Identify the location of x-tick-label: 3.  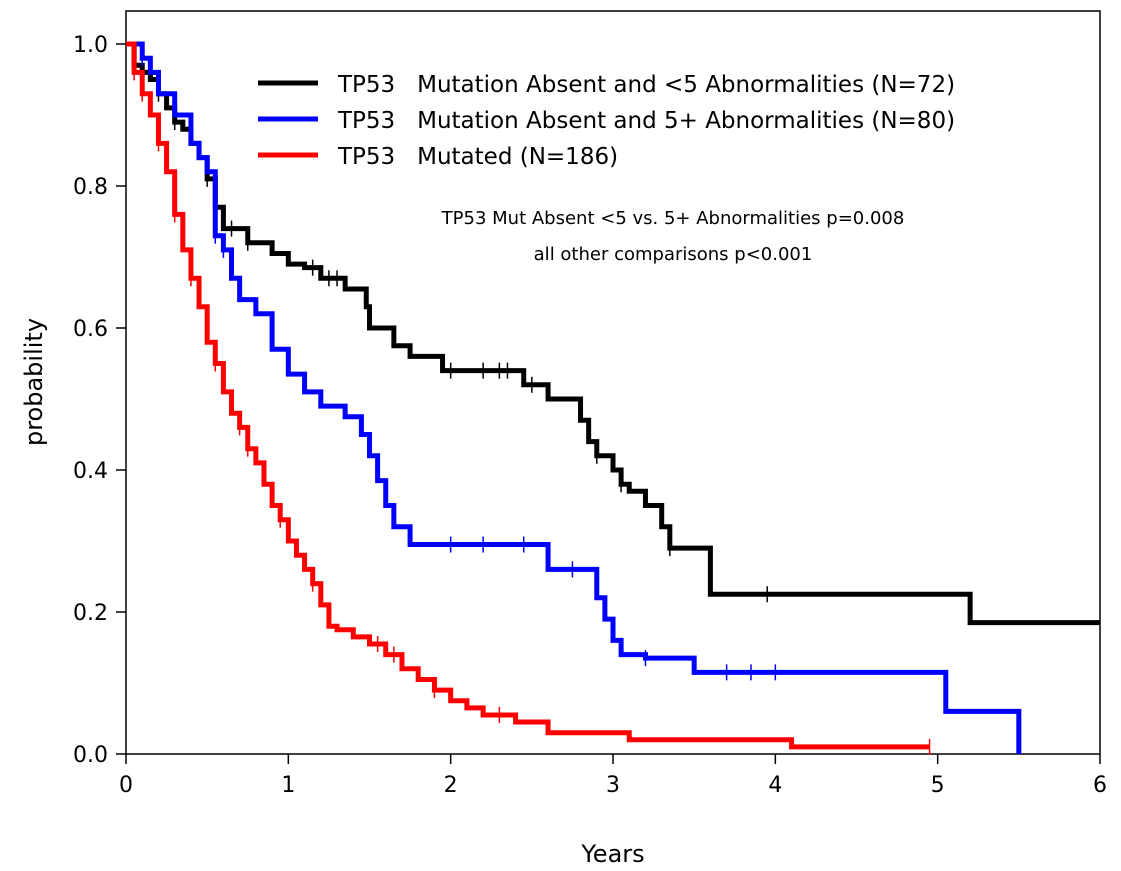
(613, 785).